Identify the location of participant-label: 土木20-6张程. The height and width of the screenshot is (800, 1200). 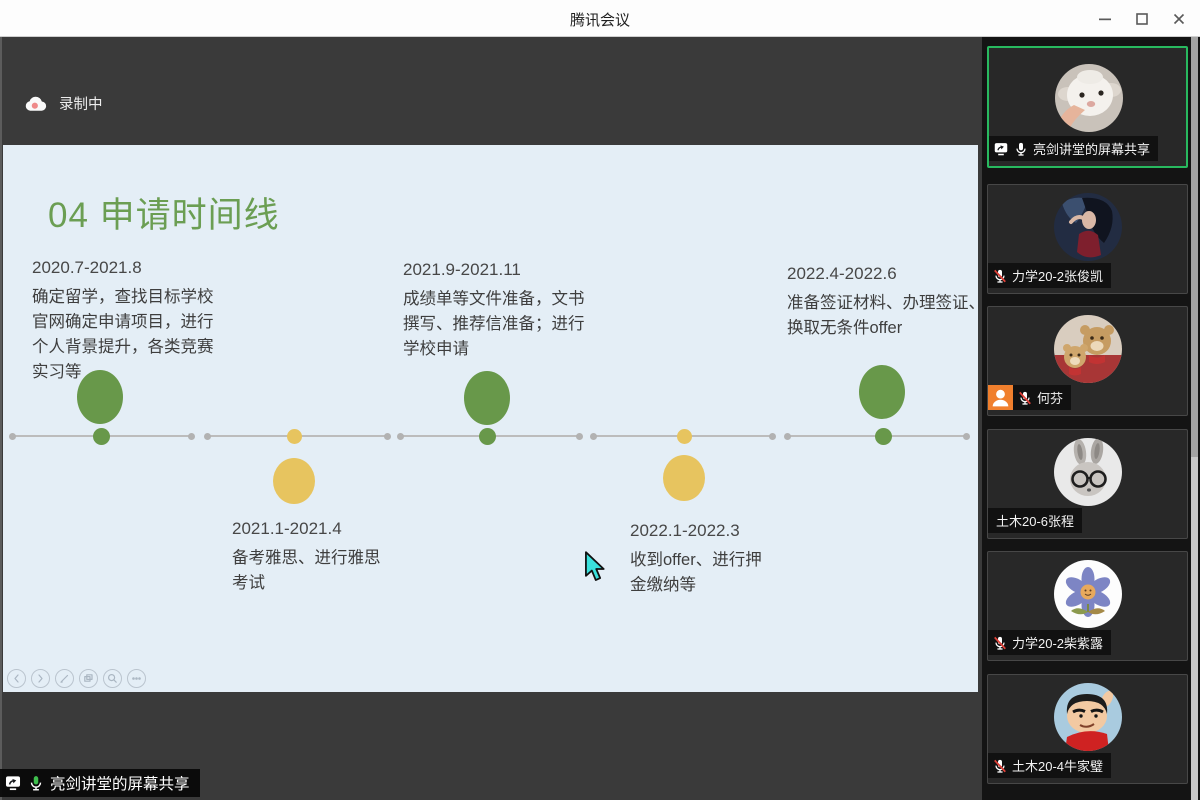
(1035, 520).